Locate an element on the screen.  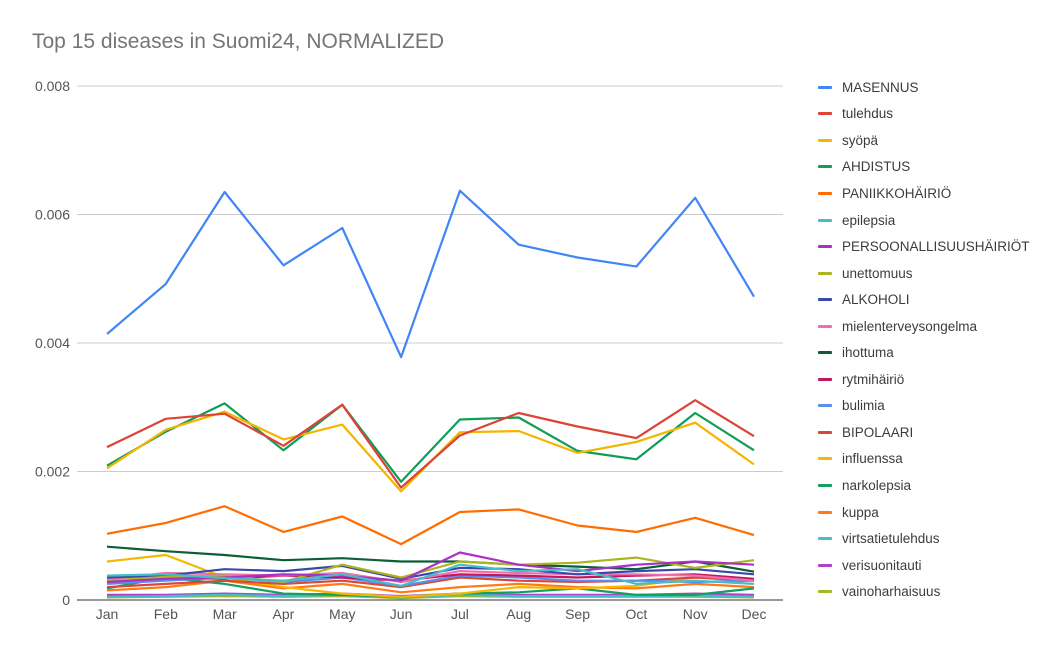
x-tick-label: Mar is located at coordinates (225, 614).